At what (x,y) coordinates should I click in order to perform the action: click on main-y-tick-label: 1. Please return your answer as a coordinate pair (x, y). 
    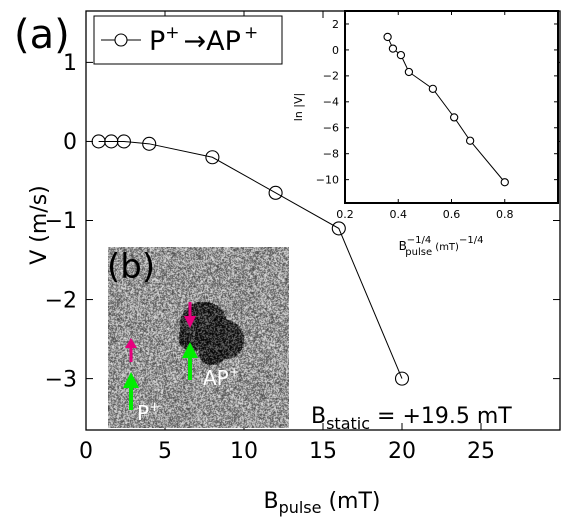
    Looking at the image, I should click on (70, 63).